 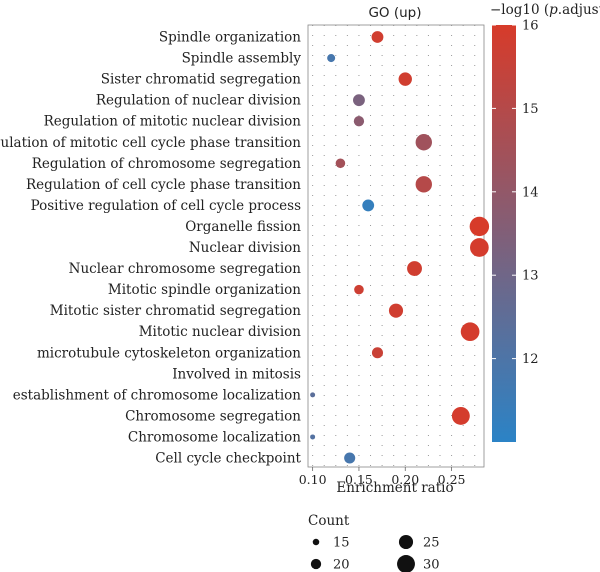 I want to click on size-legend-title: Count, so click(x=329, y=521).